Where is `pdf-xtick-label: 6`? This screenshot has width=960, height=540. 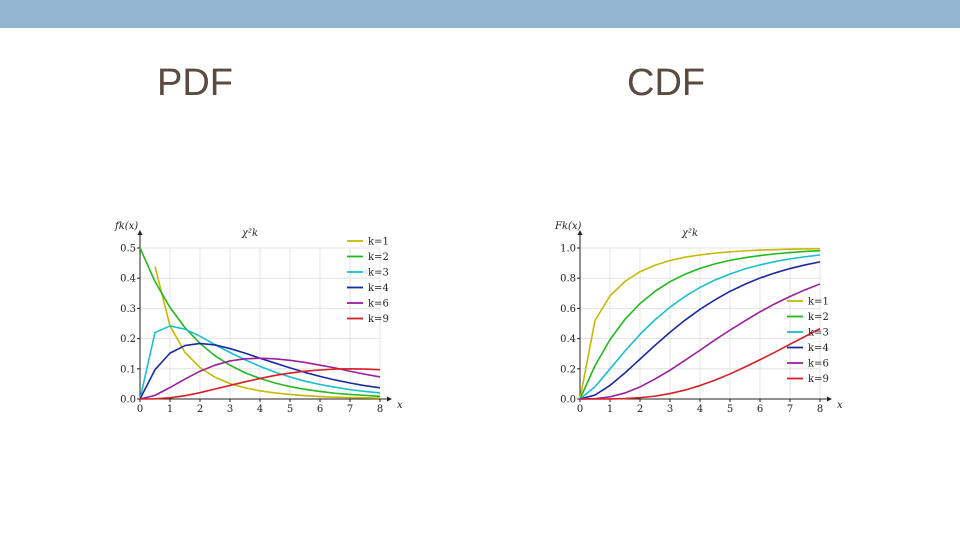 pdf-xtick-label: 6 is located at coordinates (320, 409).